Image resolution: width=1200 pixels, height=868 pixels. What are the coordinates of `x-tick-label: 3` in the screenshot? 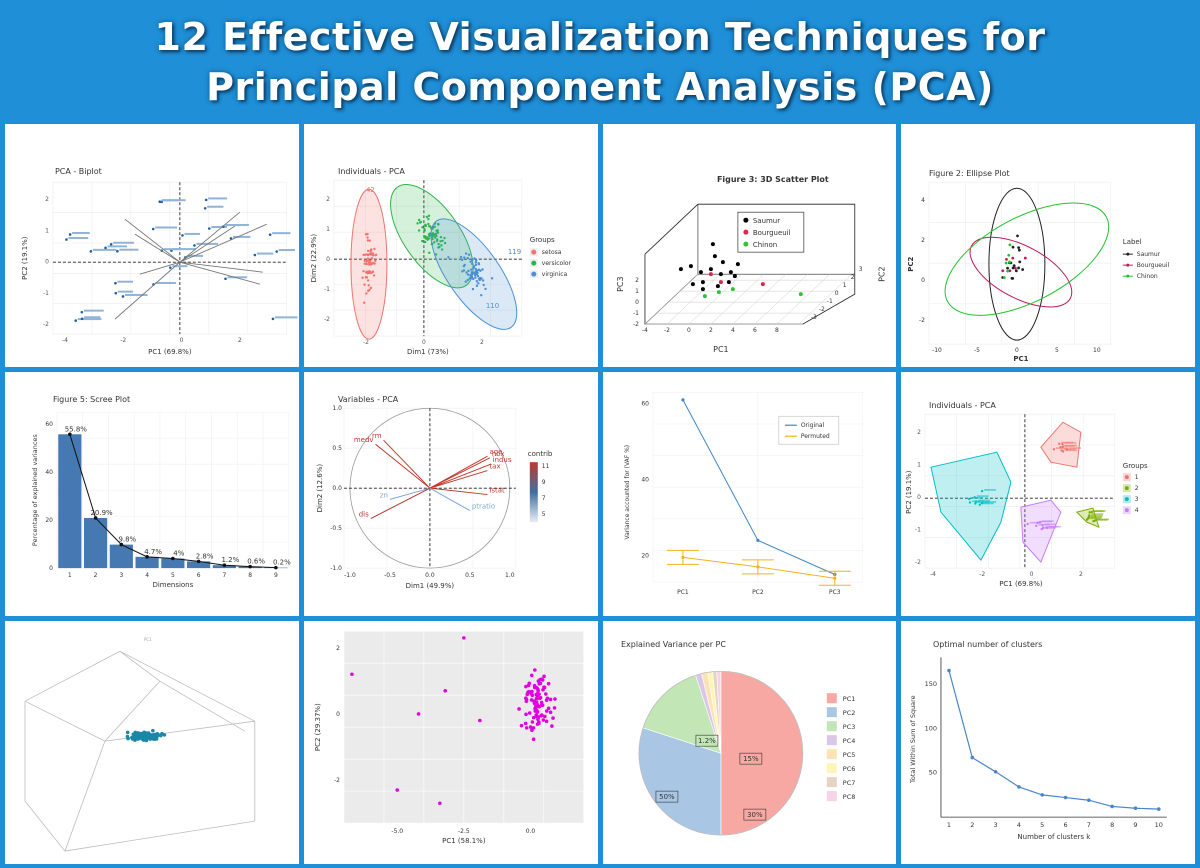 It's located at (996, 825).